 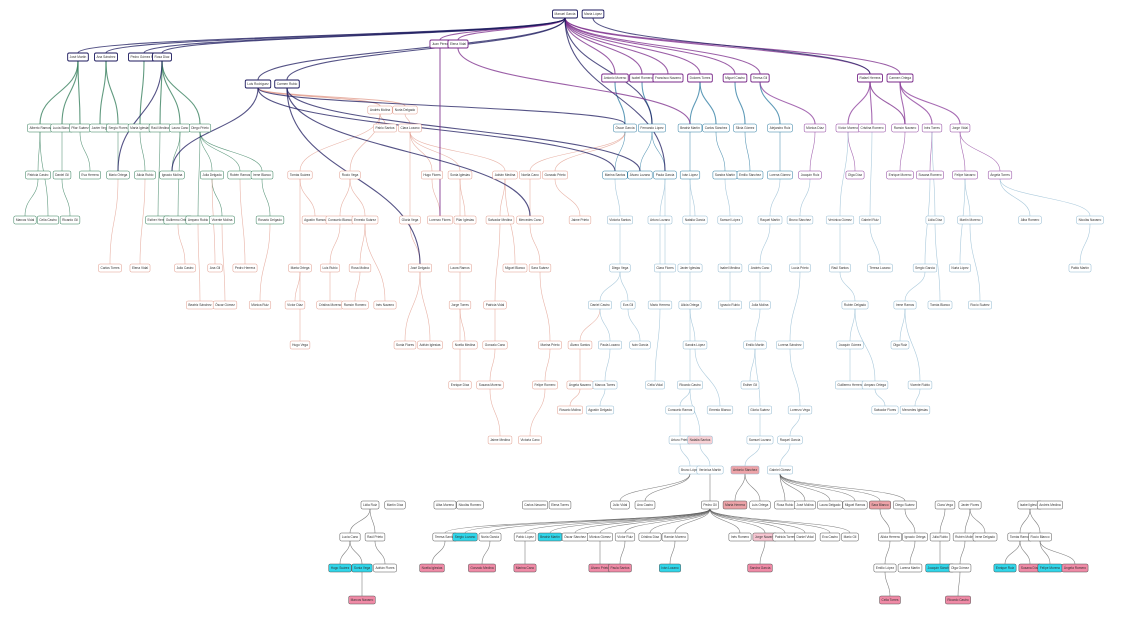 I want to click on person-node: Rosario Molina, so click(x=570, y=410).